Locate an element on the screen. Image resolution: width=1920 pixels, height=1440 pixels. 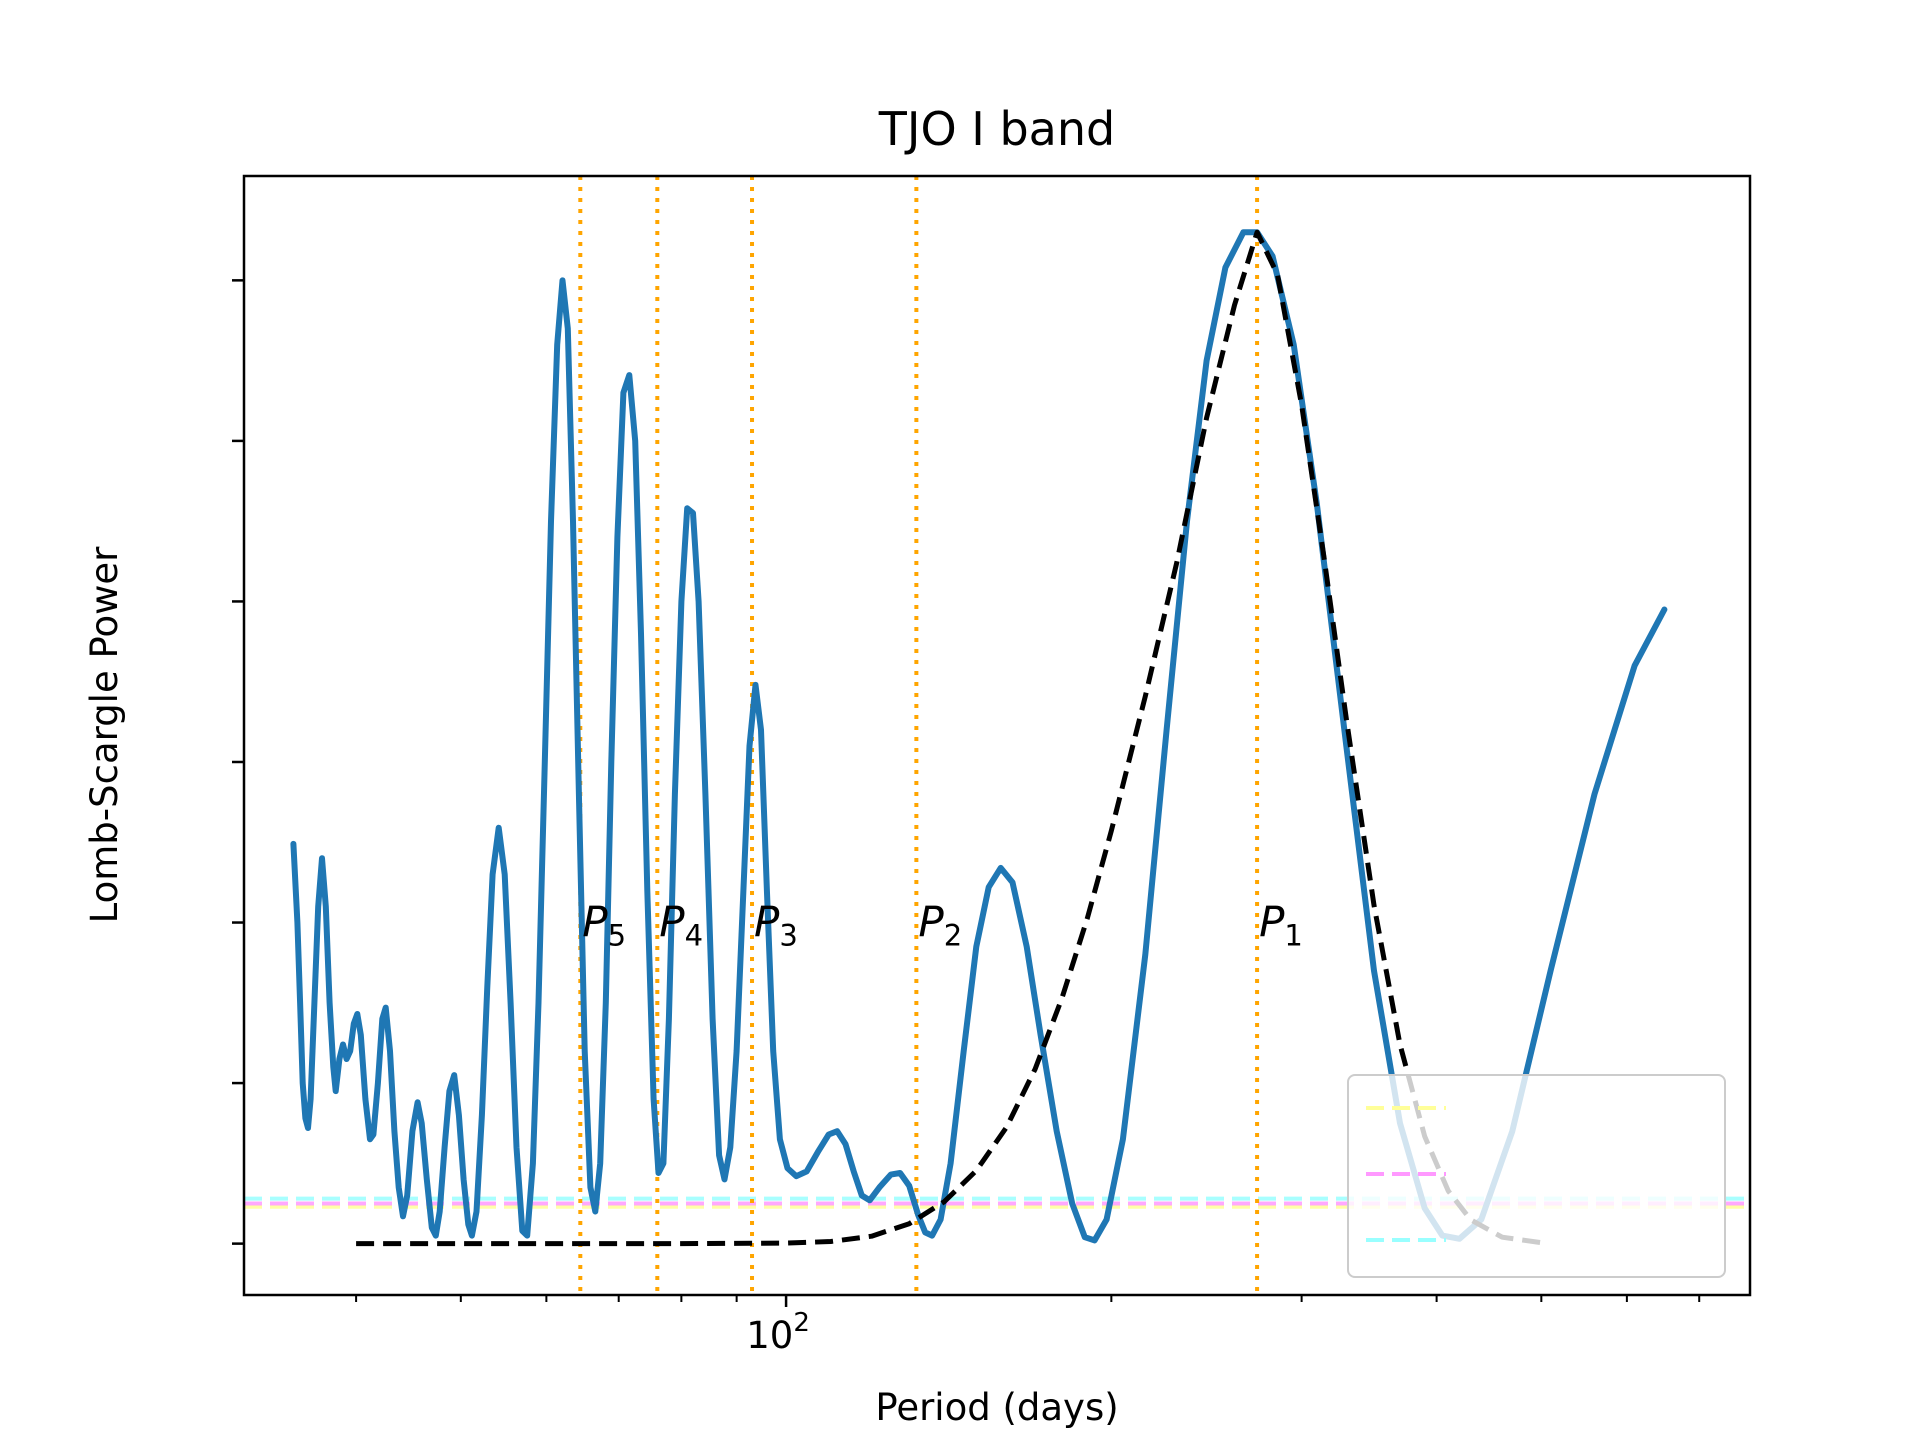
peak-label-5: P5 is located at coordinates (604, 925).